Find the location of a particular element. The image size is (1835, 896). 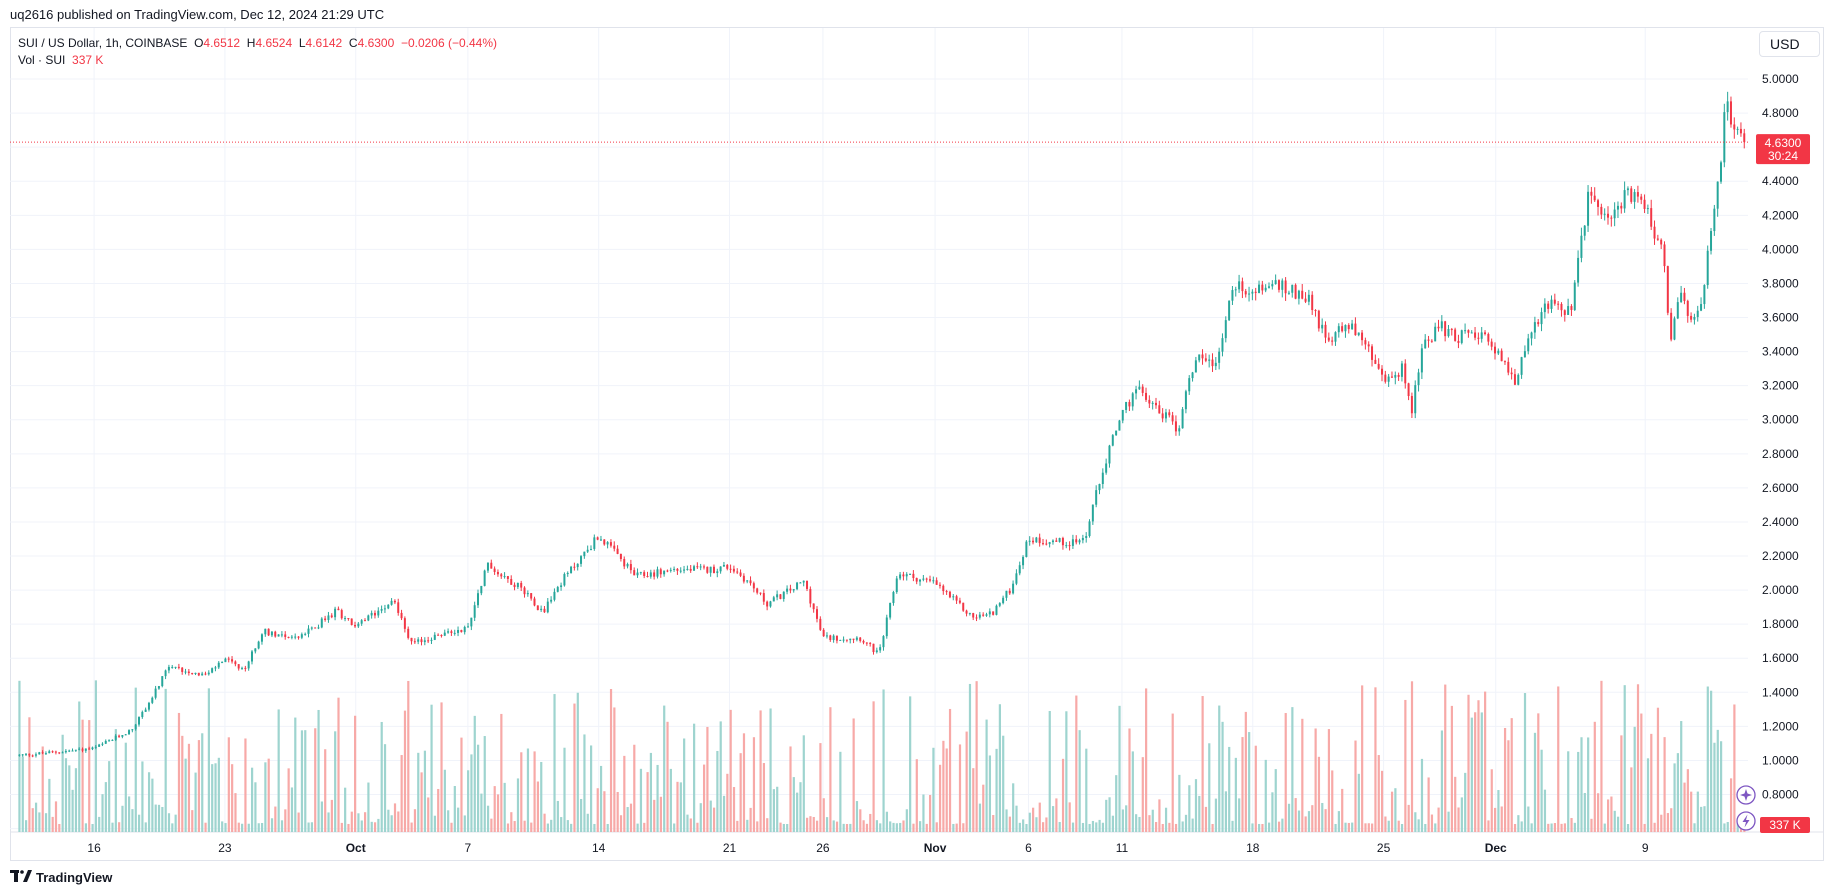

lightning-icon is located at coordinates (1746, 821).